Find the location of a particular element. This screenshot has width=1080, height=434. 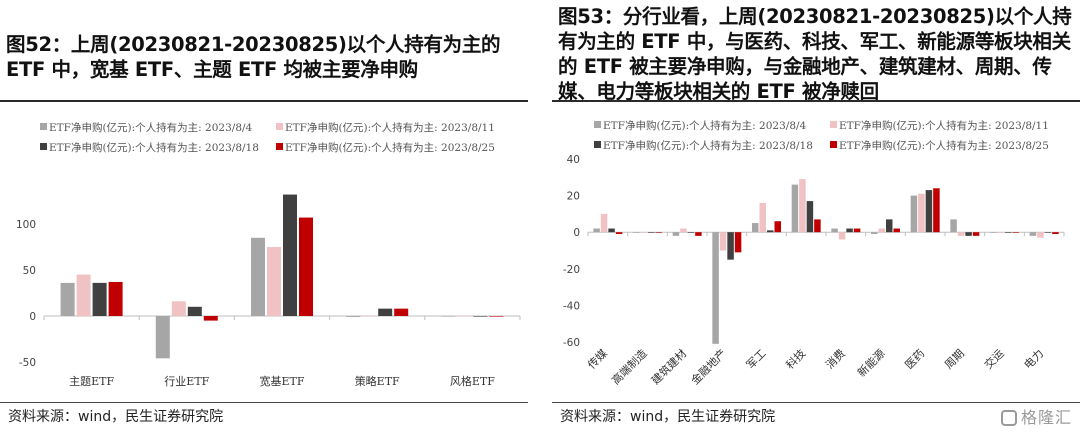

right-bottom-rule is located at coordinates (816, 402).